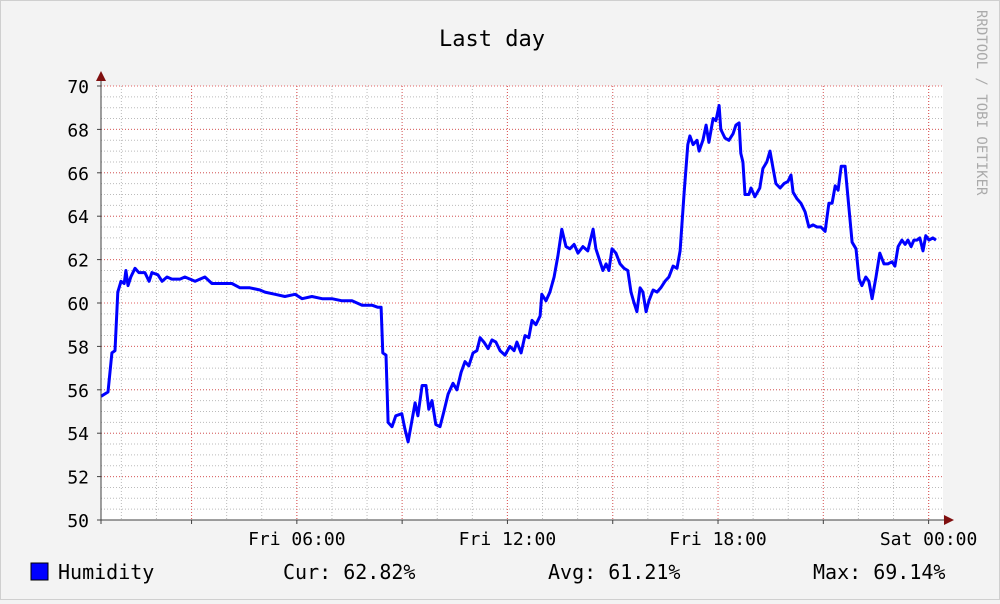  What do you see at coordinates (78, 521) in the screenshot?
I see `y-tick-label: 50` at bounding box center [78, 521].